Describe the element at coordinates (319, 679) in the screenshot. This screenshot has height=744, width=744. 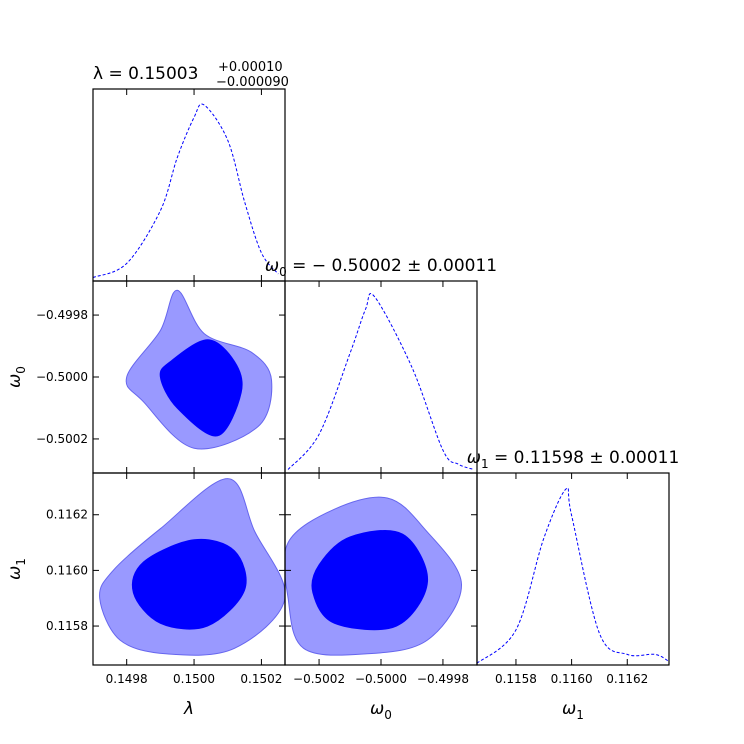
I see `x-tick-label: −0.5002` at that location.